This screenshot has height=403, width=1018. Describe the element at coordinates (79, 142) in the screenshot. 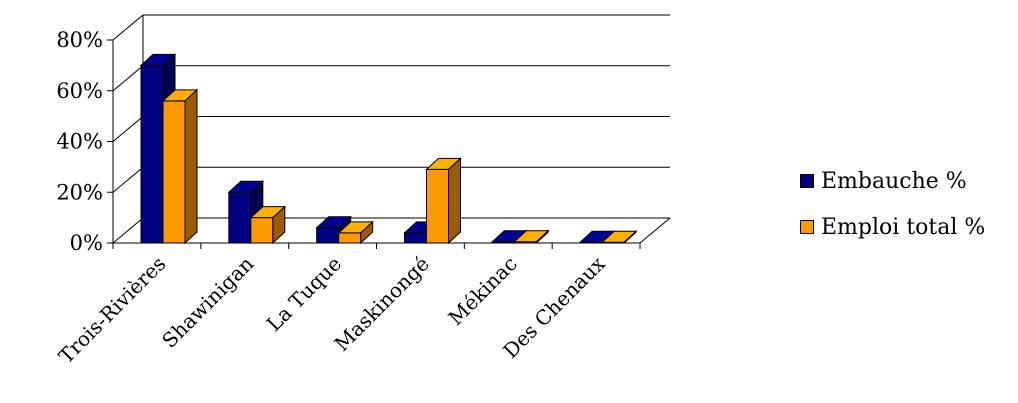

I see `y-tick-label: 40%` at that location.